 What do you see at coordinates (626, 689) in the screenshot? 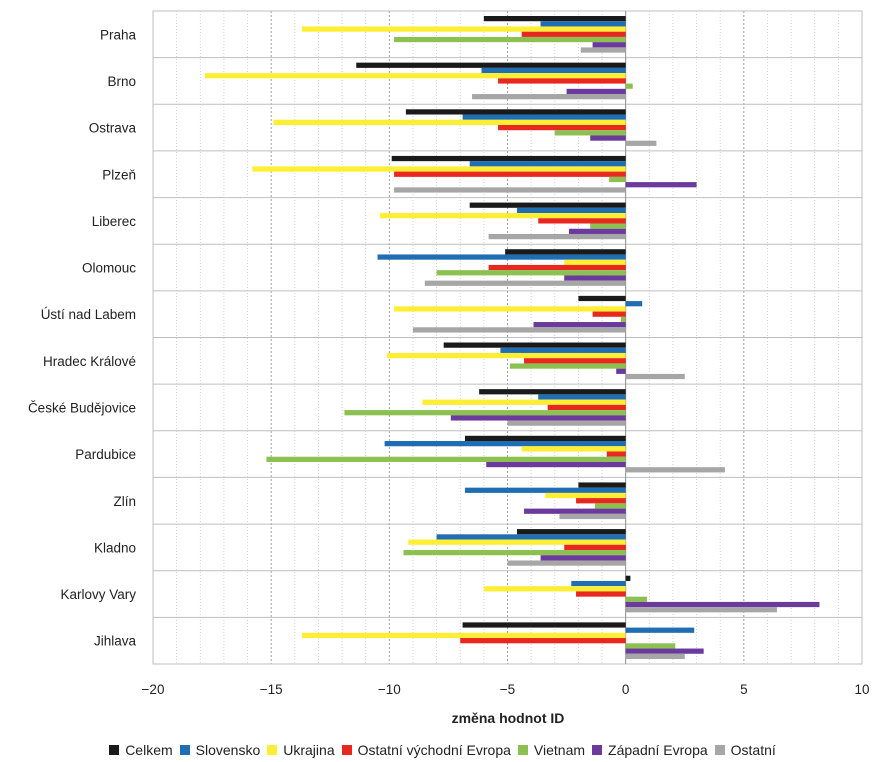
I see `x-tick-label: 0` at bounding box center [626, 689].